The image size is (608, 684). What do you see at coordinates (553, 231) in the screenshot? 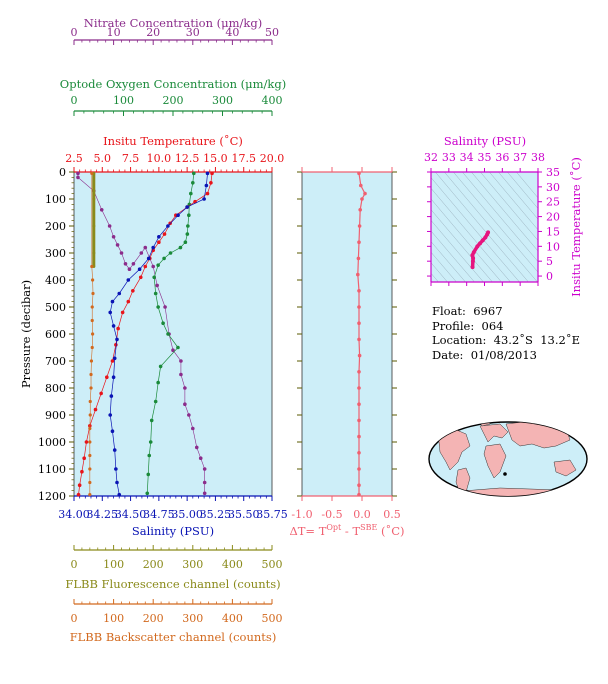
I see `ts-y-tick-label: 15` at bounding box center [553, 231].